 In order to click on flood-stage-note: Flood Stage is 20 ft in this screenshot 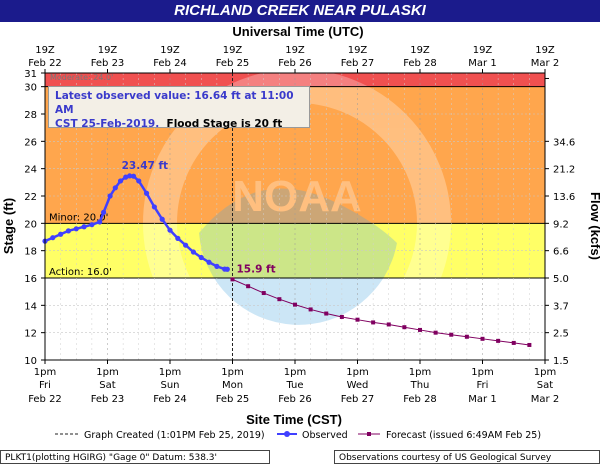, I will do `click(224, 124)`.